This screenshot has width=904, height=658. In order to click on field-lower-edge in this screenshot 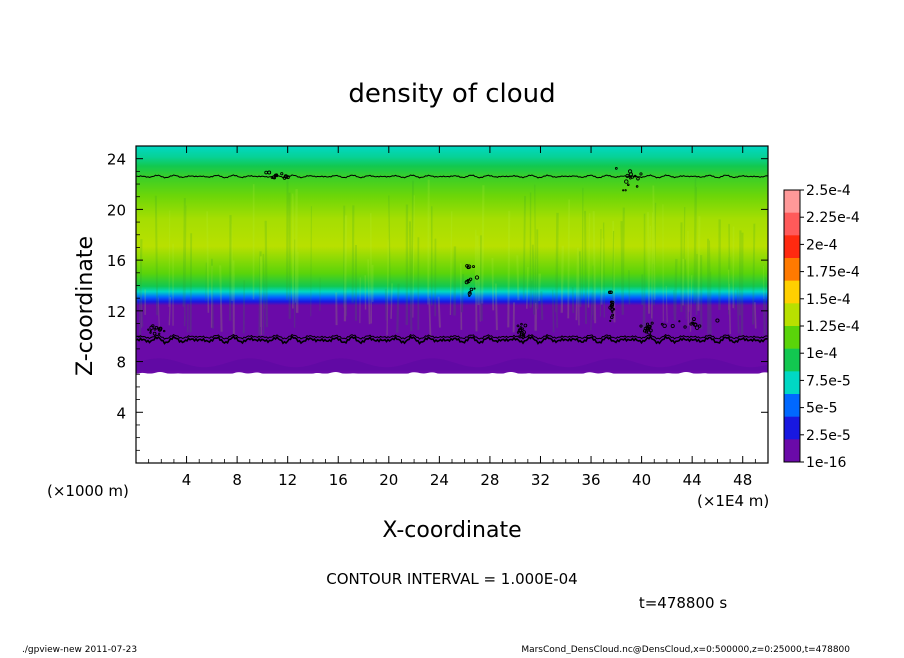, I will do `click(452, 417)`.